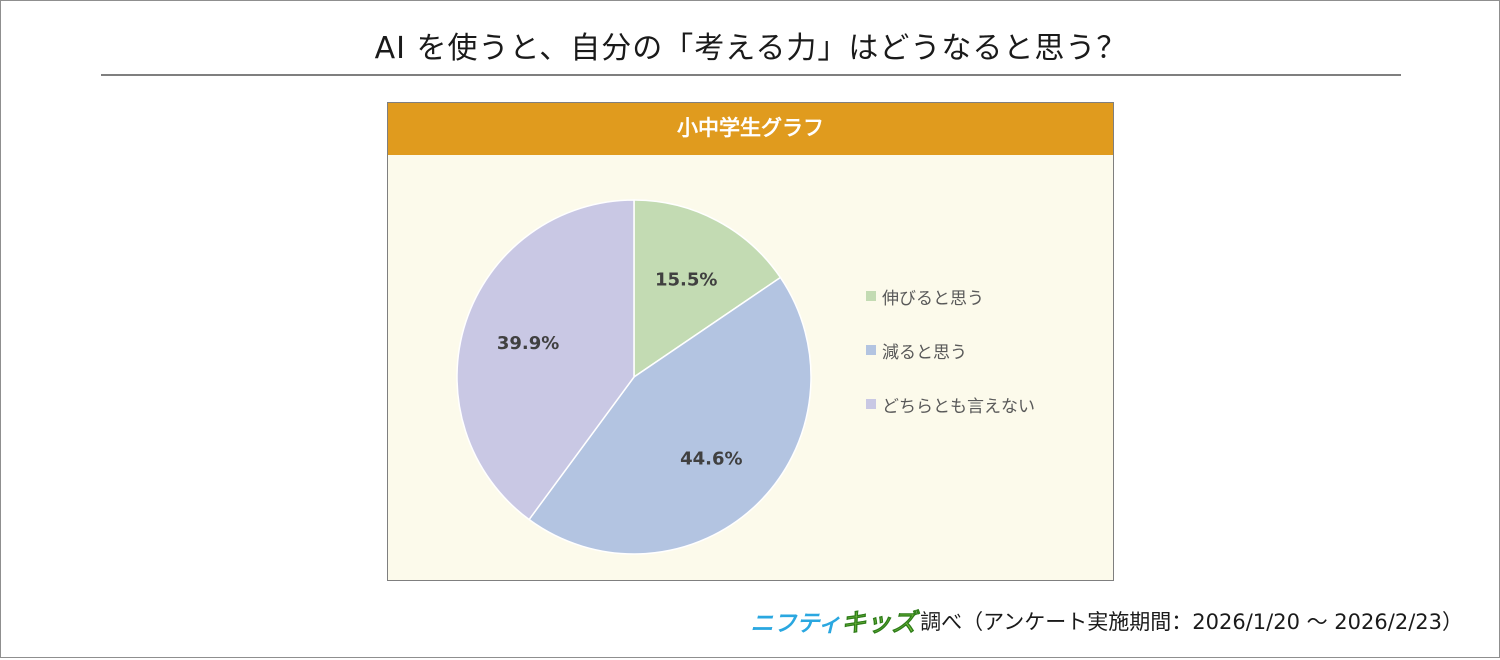 The height and width of the screenshot is (660, 1500). What do you see at coordinates (871, 404) in the screenshot?
I see `legend-swatch-neither` at bounding box center [871, 404].